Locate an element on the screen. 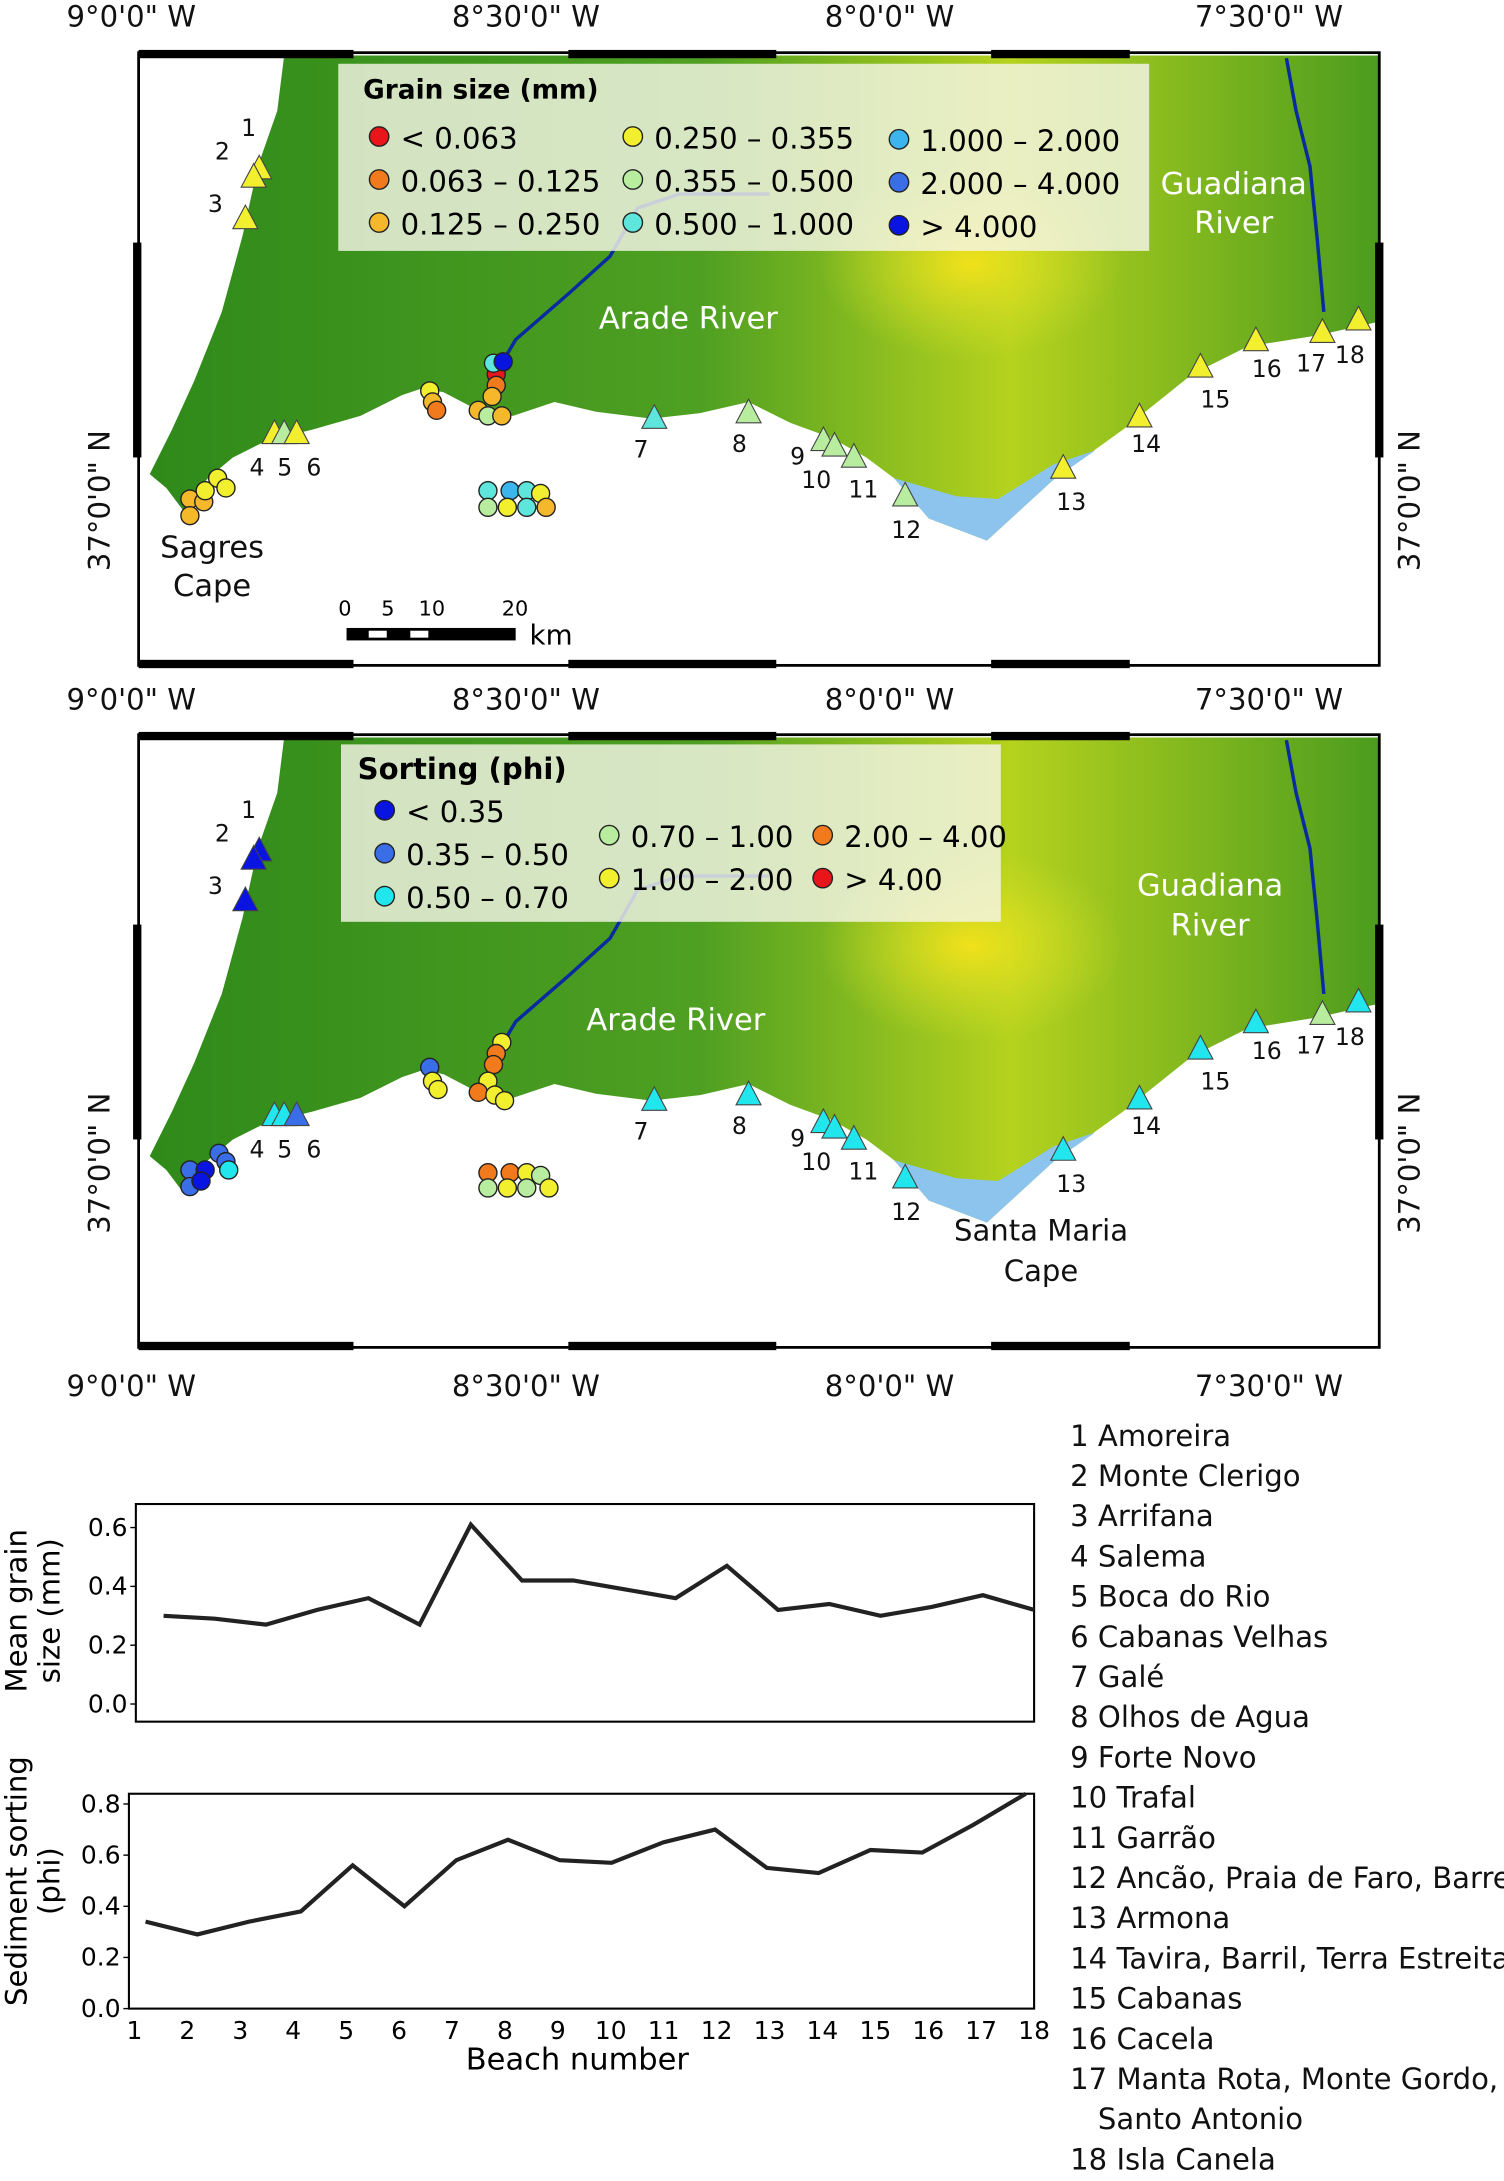  x-tick-label: 10 is located at coordinates (611, 2030).